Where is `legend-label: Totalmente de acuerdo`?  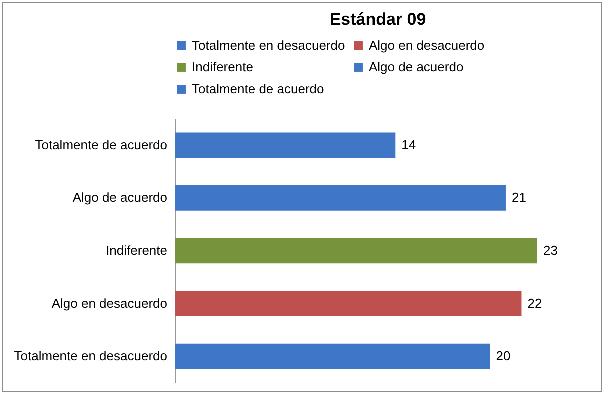
legend-label: Totalmente de acuerdo is located at coordinates (258, 89).